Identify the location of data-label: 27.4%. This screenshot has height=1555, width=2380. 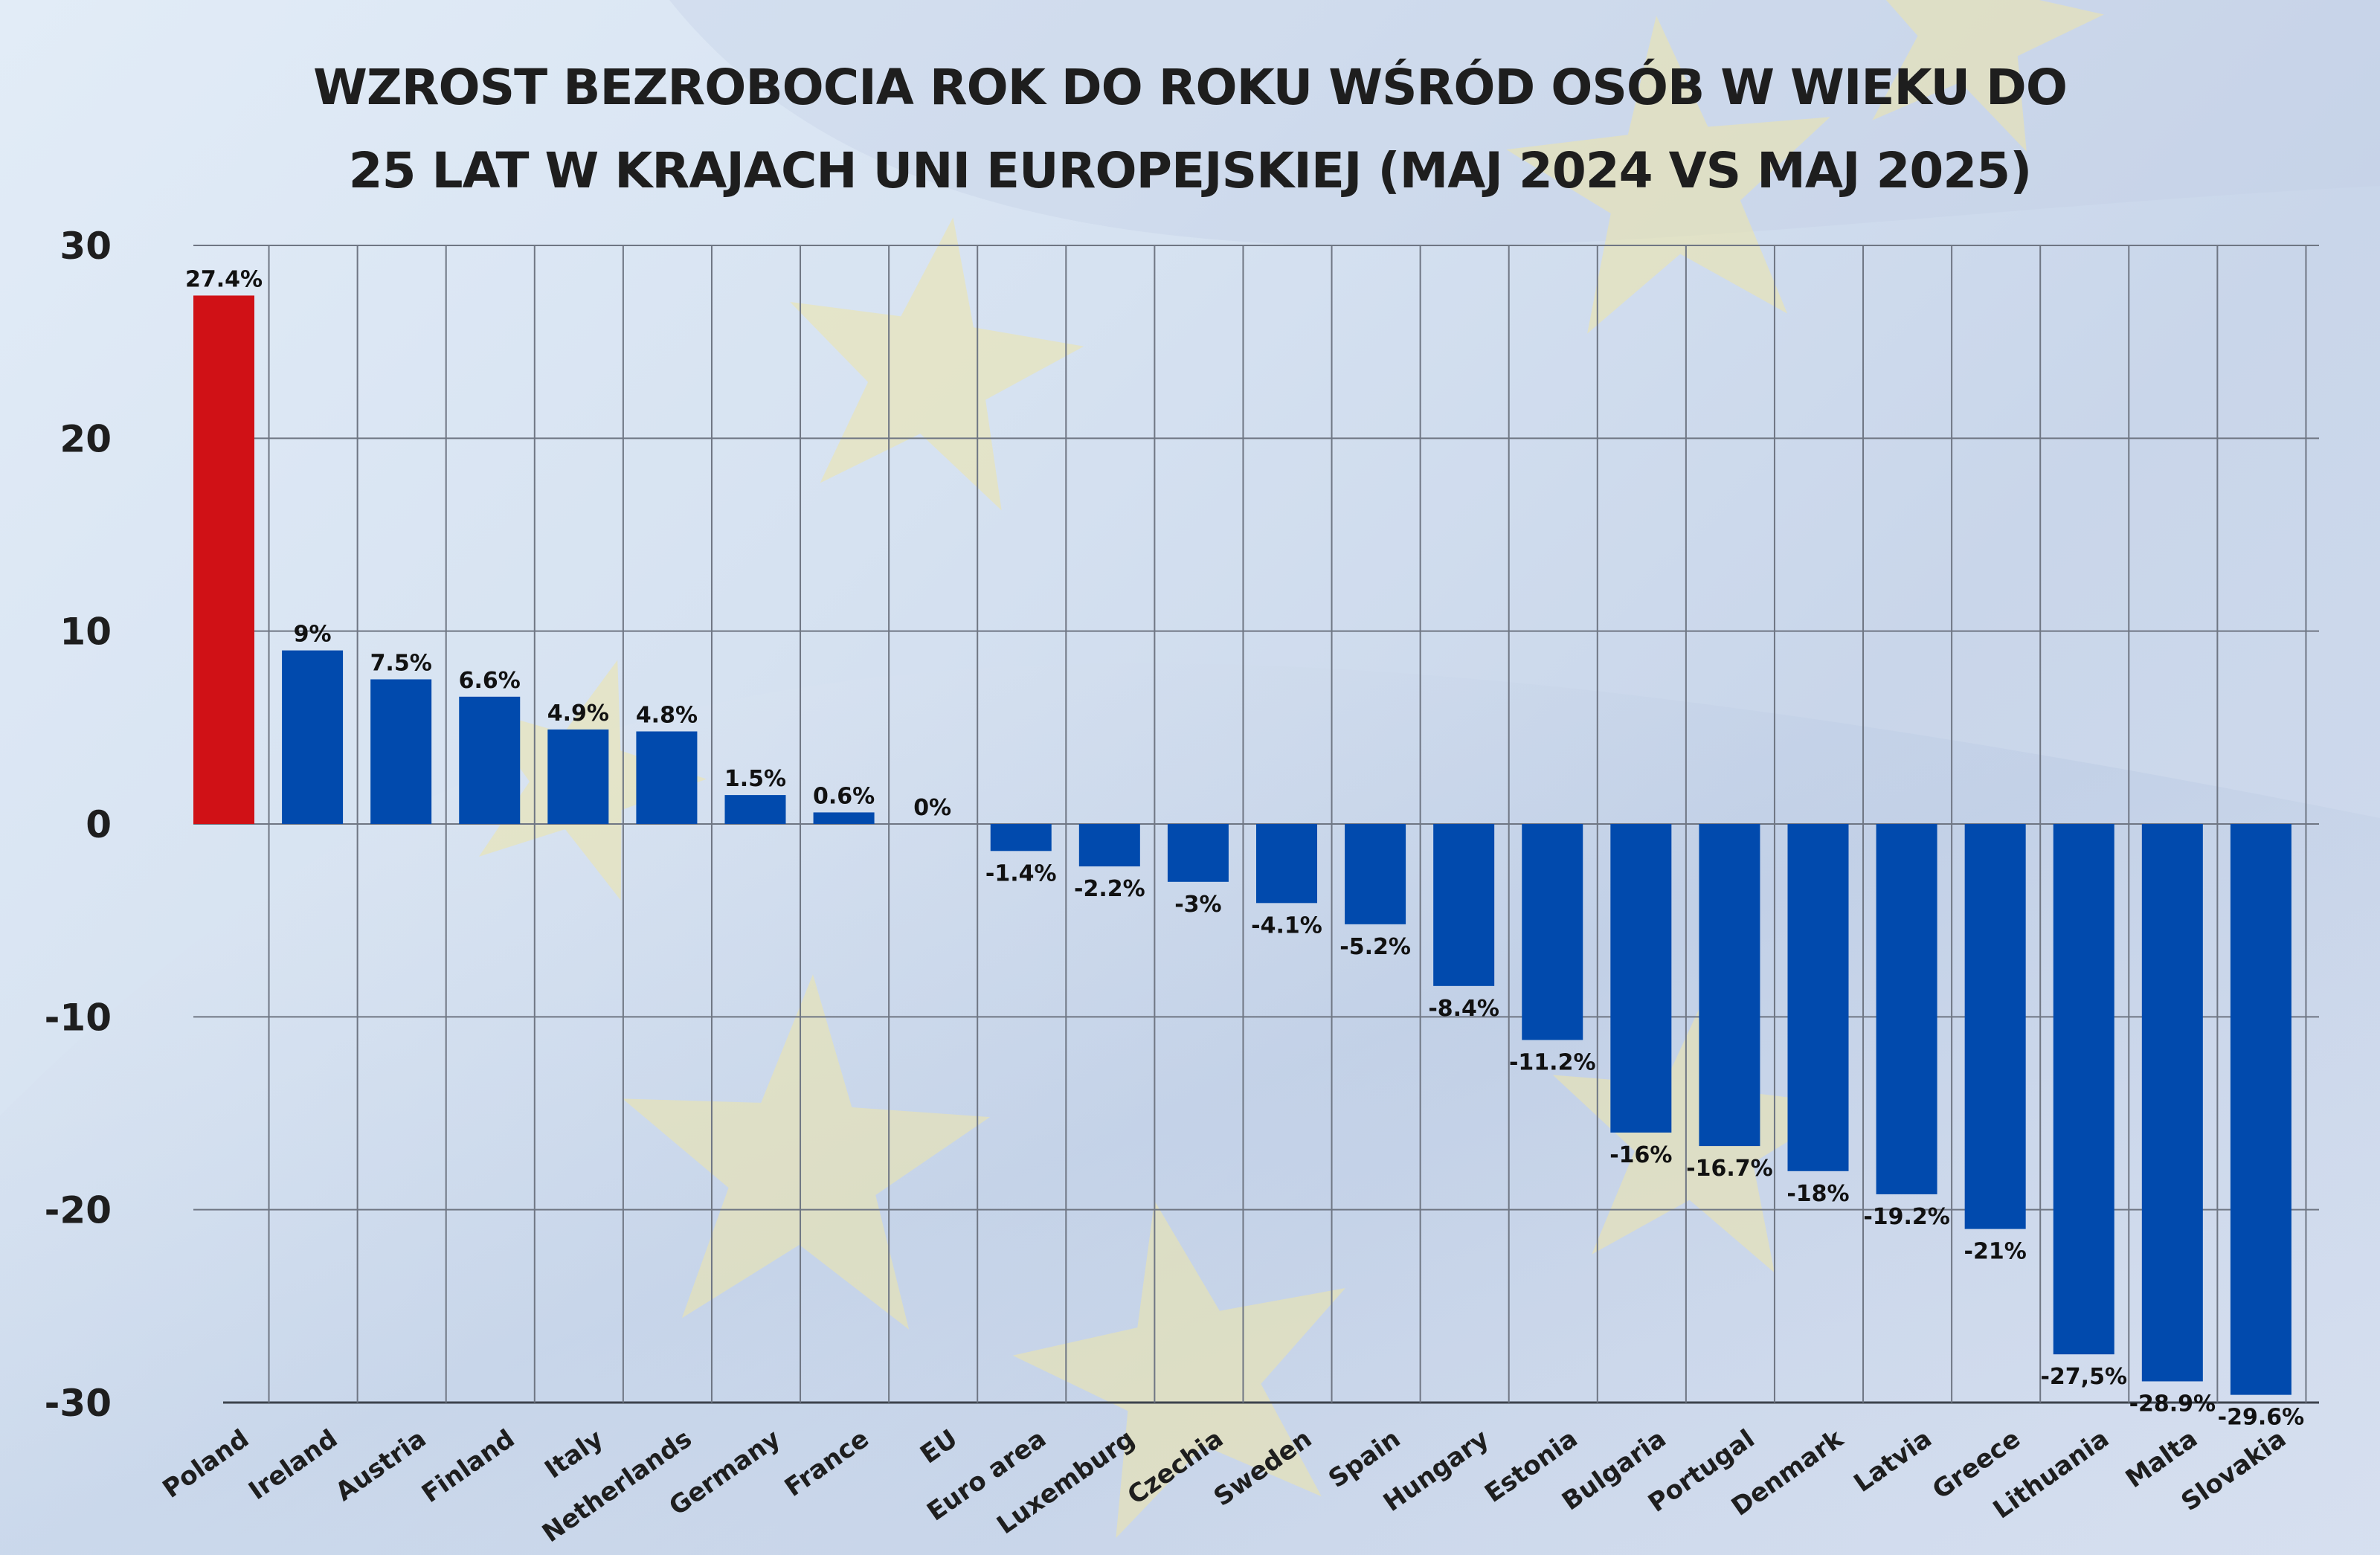
(224, 279).